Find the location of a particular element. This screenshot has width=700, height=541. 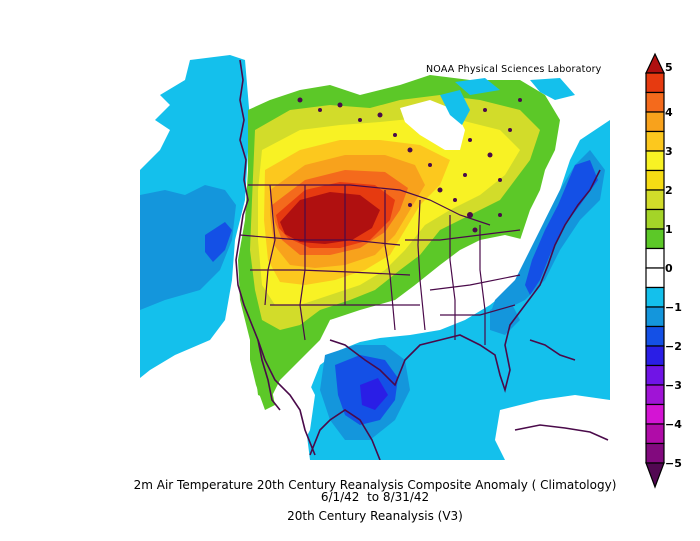

cool-anomaly-atlantic is located at coordinates (561, 227).